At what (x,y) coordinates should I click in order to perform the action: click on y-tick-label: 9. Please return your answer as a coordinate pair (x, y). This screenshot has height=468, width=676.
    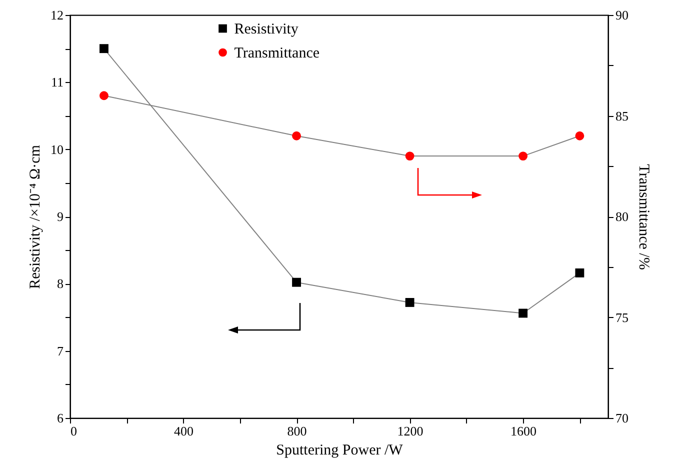
    Looking at the image, I should click on (60, 216).